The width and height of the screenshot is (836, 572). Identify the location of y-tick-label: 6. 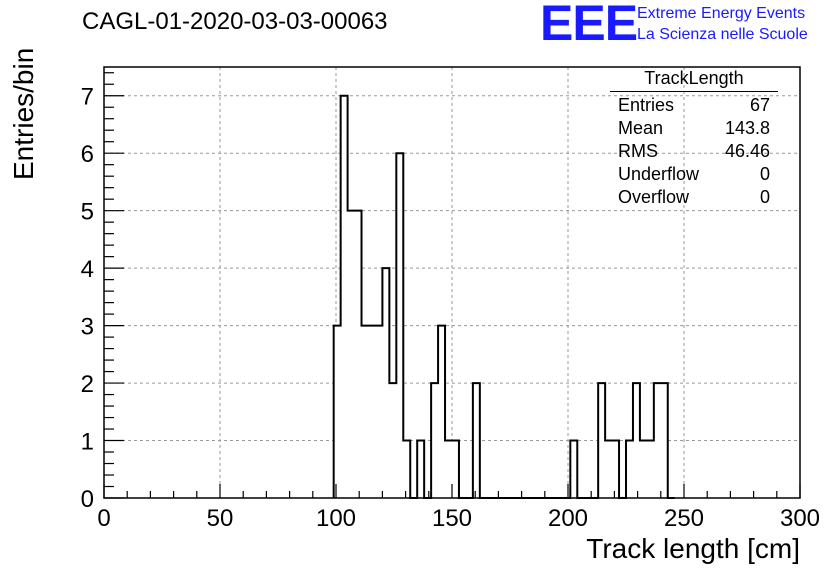
(87, 154).